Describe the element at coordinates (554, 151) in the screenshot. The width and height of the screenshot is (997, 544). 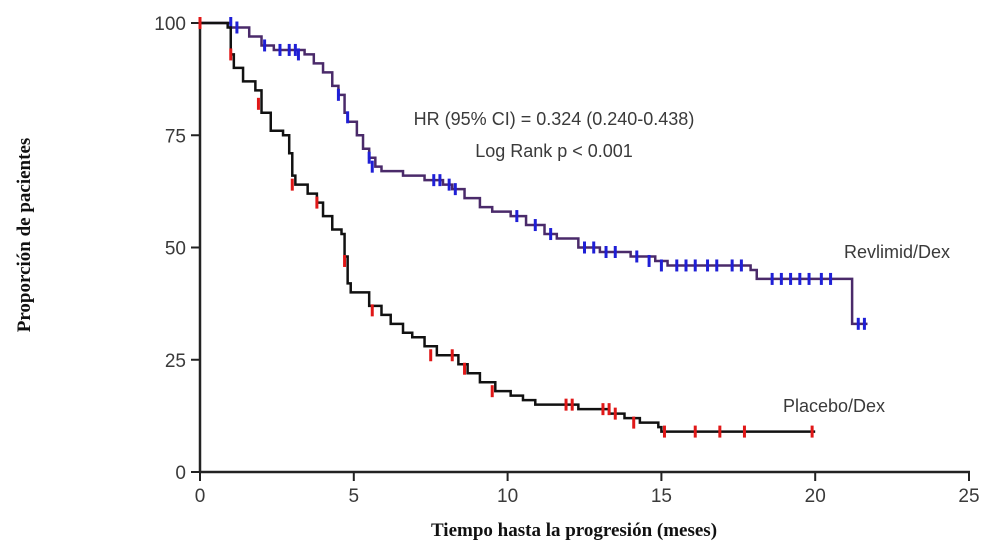
I see `annotation-logrank: Log Rank p < 0.001` at that location.